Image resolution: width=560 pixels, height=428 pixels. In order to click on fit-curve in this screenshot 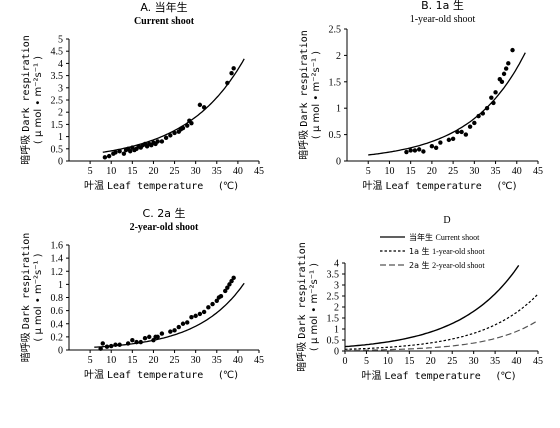, I will do `click(169, 315)`.